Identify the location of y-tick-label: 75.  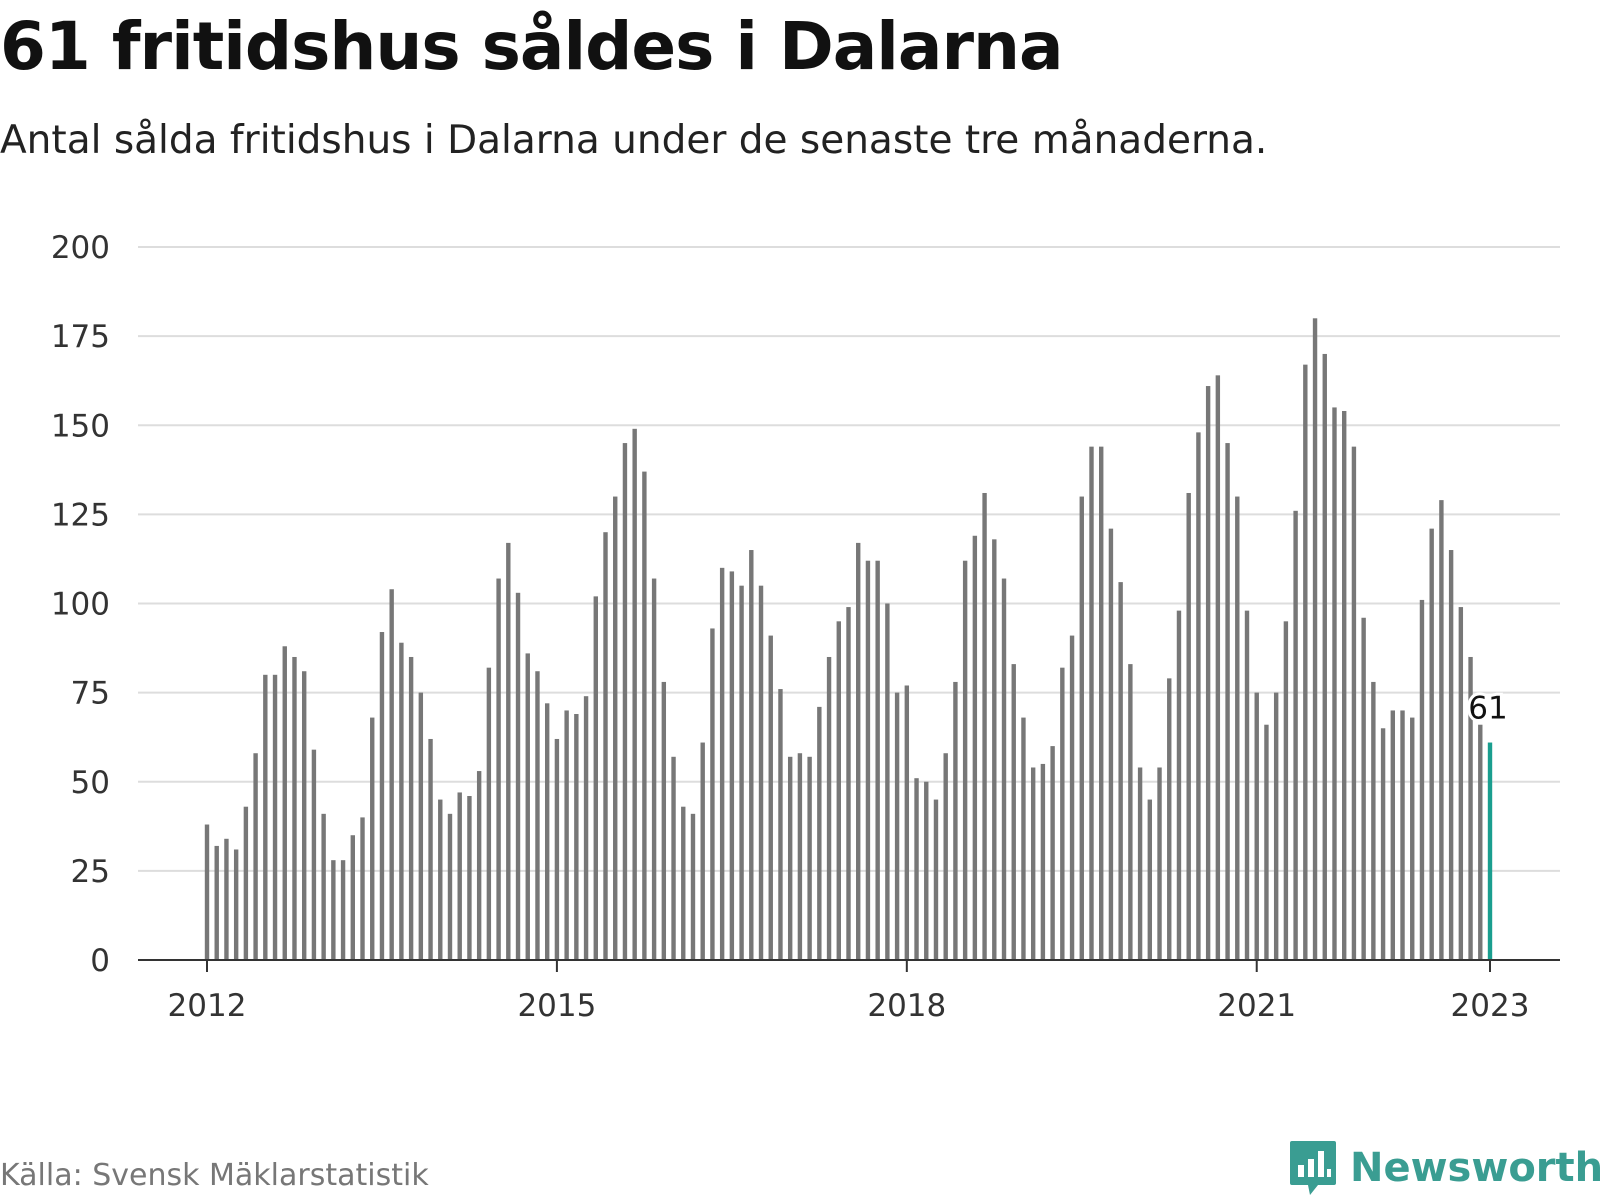
(90, 694).